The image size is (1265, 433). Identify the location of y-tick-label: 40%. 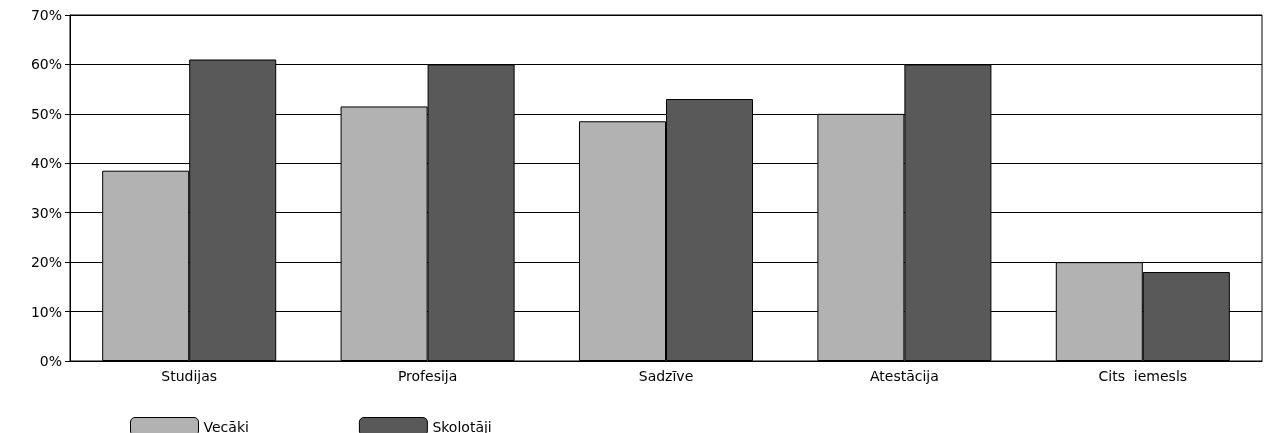
(46, 163).